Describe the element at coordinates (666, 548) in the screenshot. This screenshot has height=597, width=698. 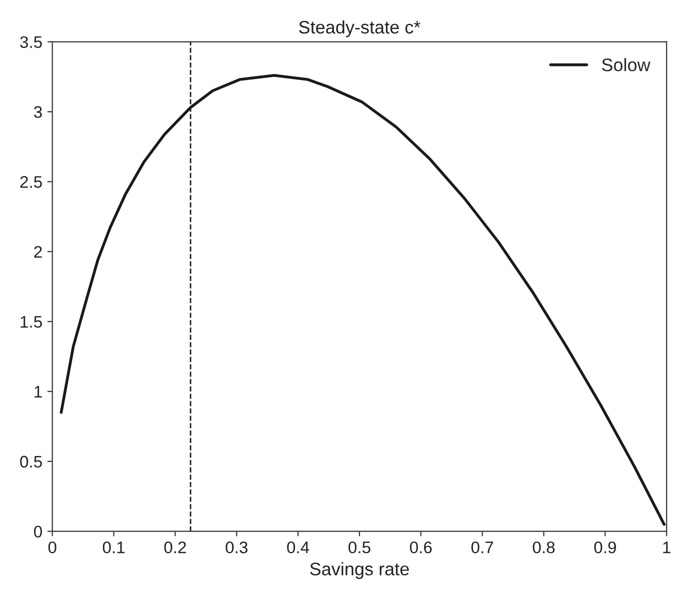
I see `x-tick-label: 1` at that location.